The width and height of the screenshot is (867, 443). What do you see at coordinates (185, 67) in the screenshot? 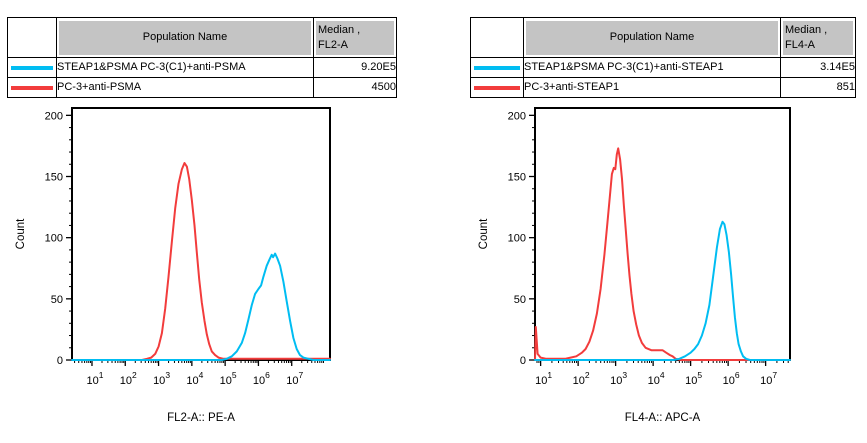
I see `population-cell: STEAP1&PSMA PC-3(C1)+anti-PSMA` at bounding box center [185, 67].